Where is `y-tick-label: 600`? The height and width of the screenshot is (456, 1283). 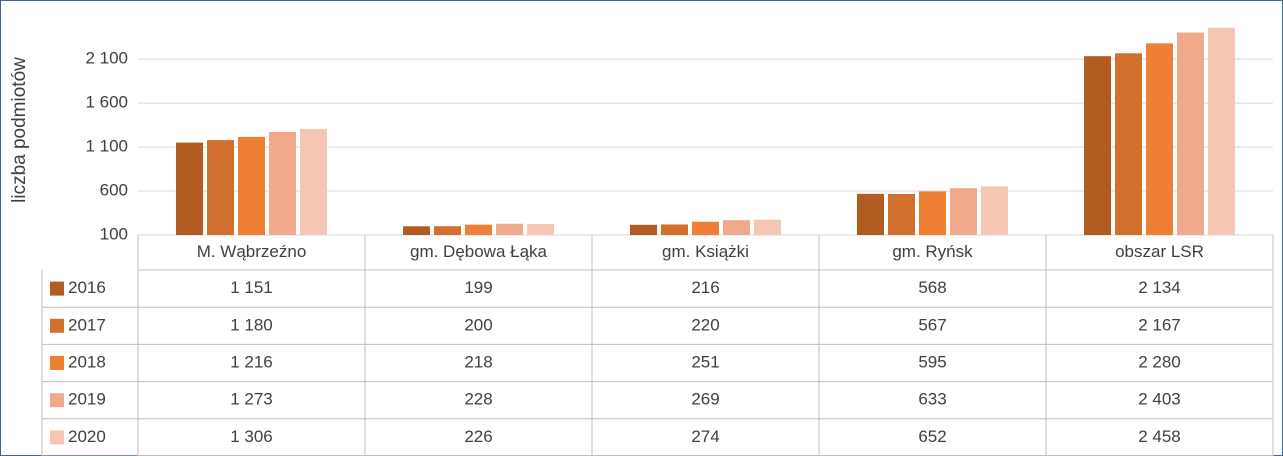
y-tick-label: 600 is located at coordinates (114, 190).